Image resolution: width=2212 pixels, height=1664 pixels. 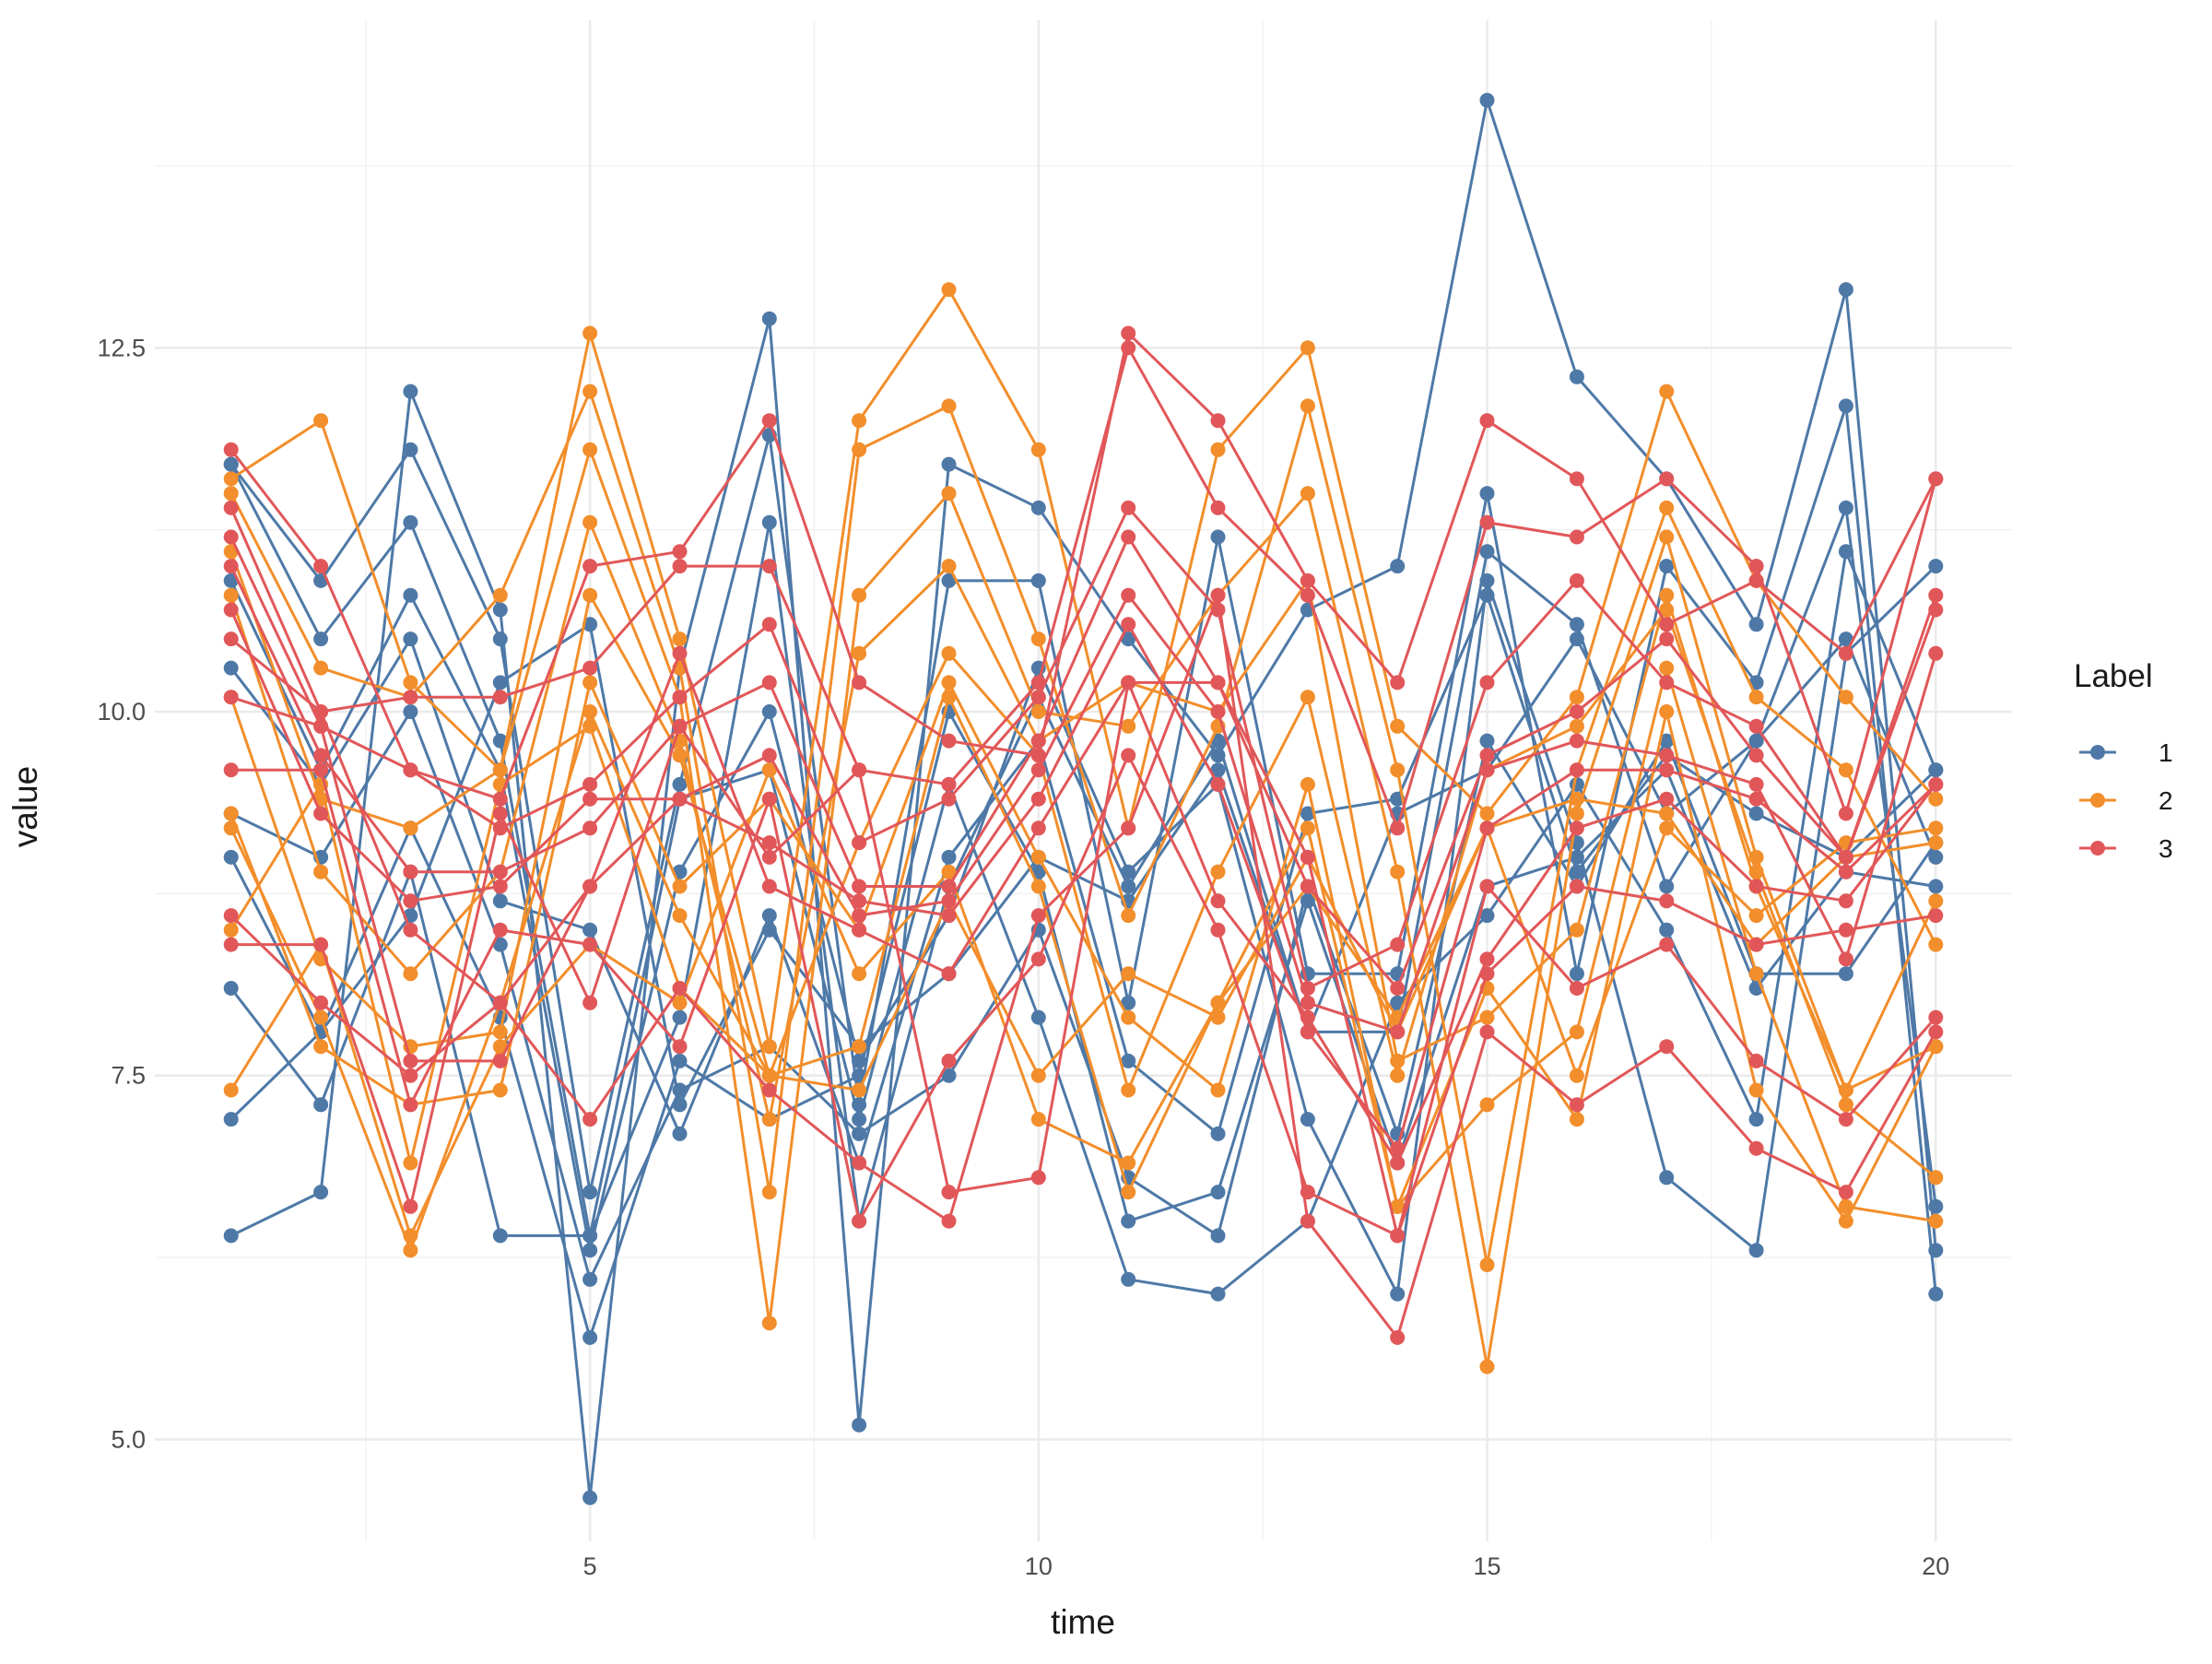 What do you see at coordinates (2113, 676) in the screenshot?
I see `legend-title: Label` at bounding box center [2113, 676].